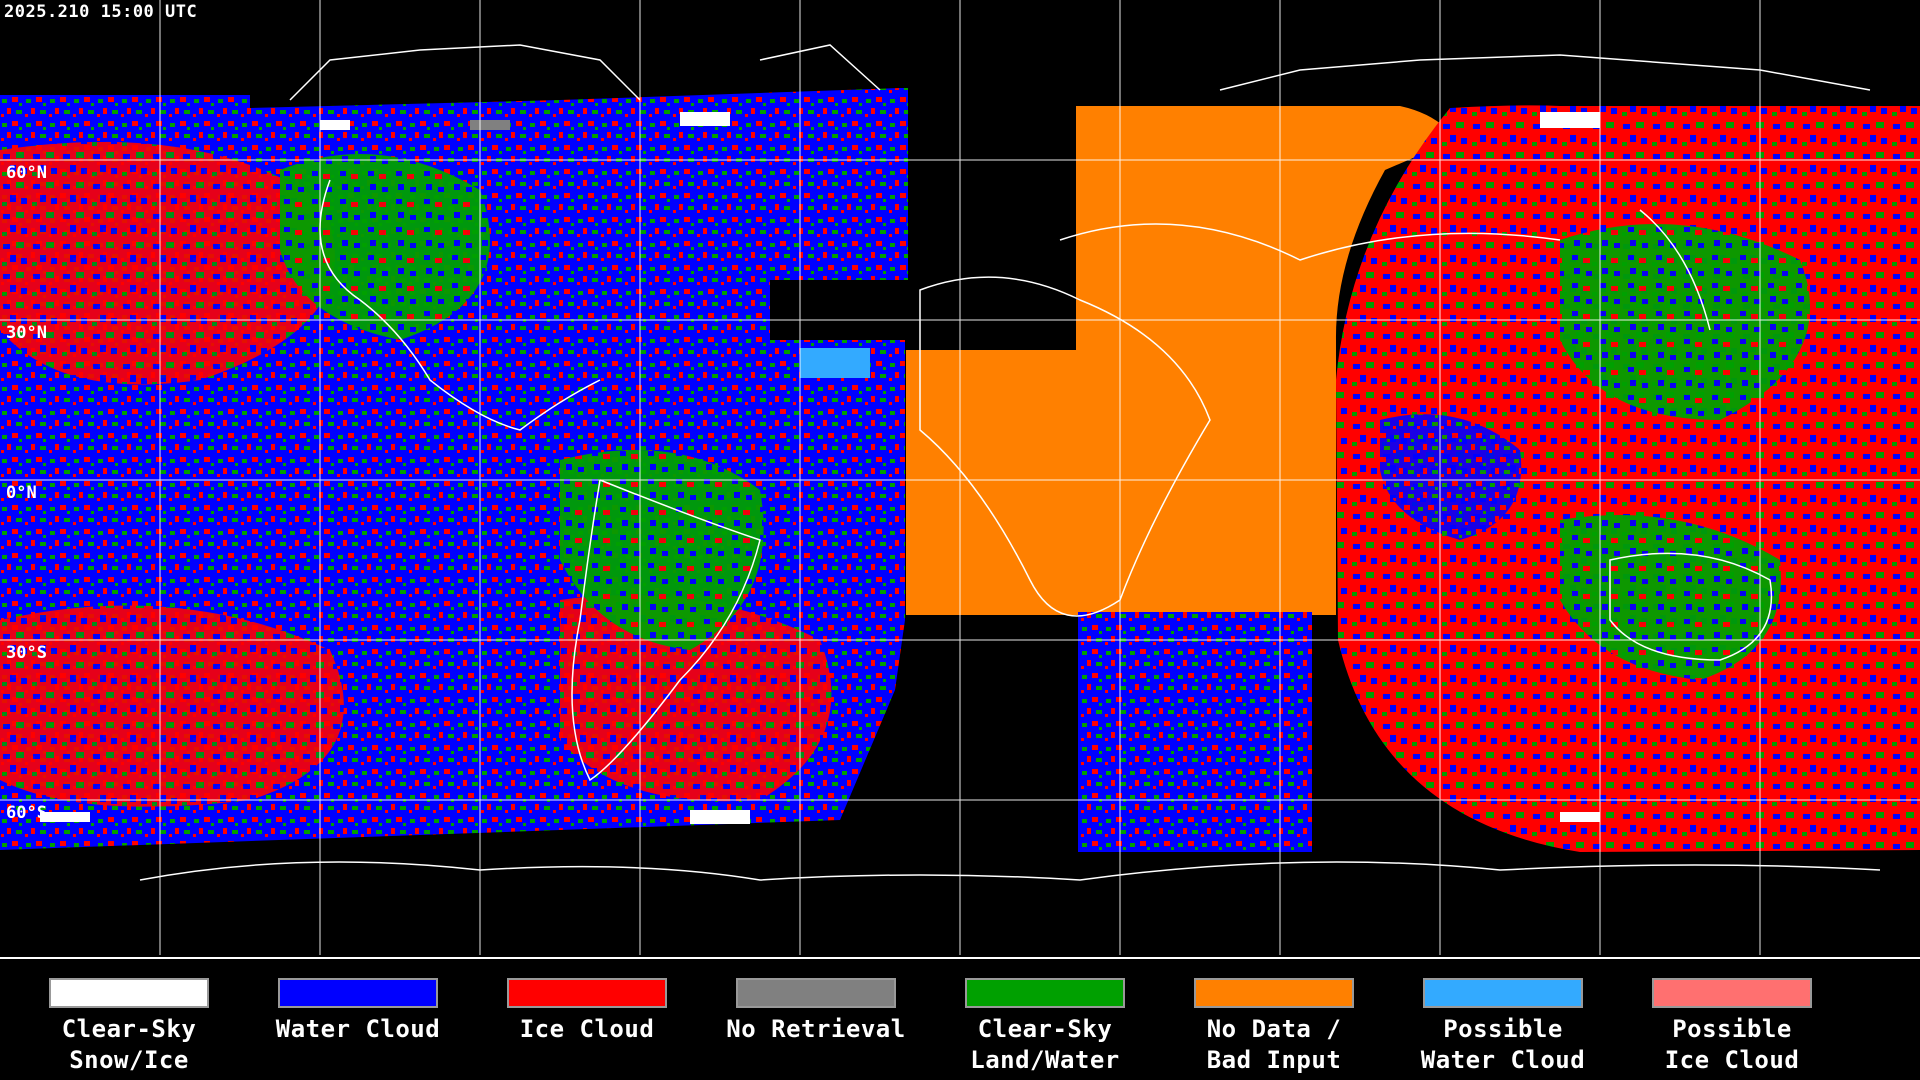  I want to click on legend-item-no-retrieval: No Retrieval, so click(816, 1011).